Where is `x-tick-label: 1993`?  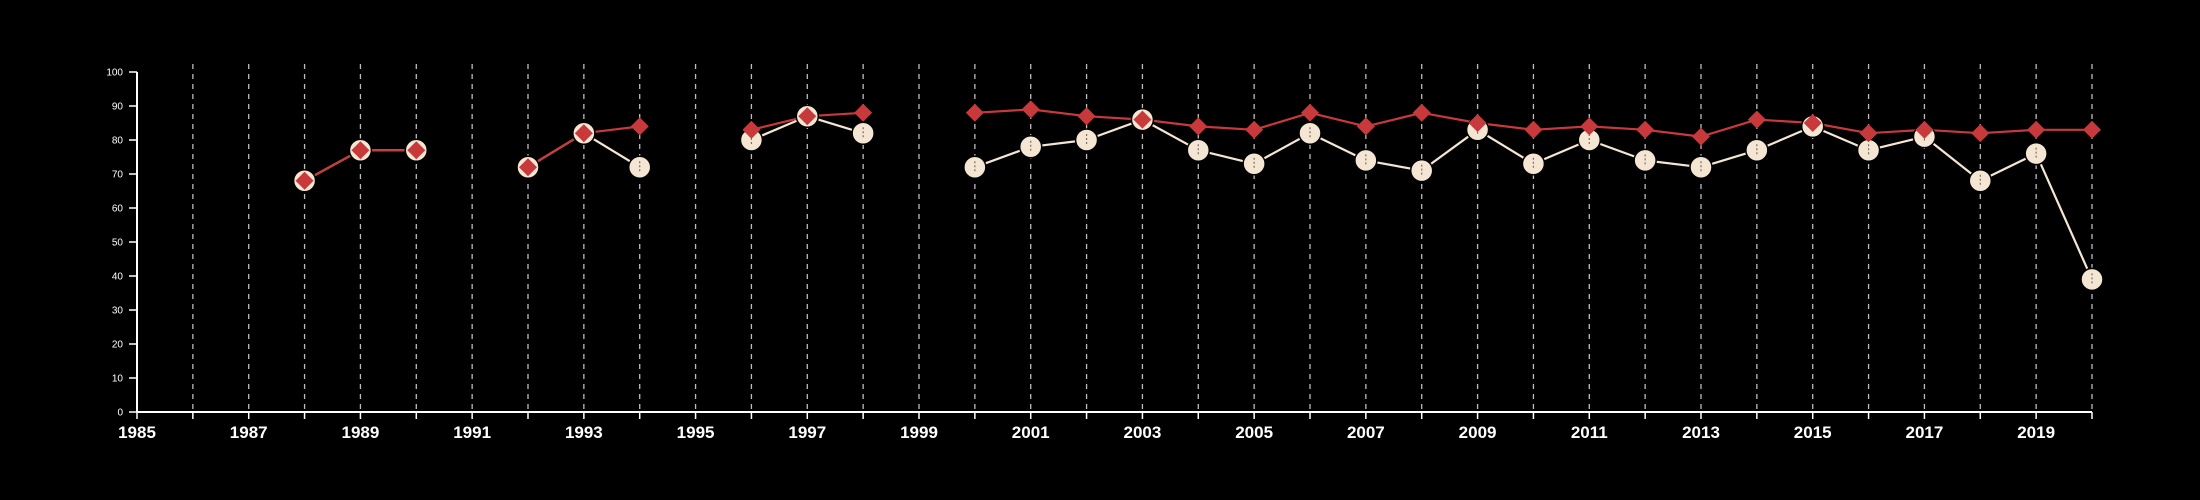 x-tick-label: 1993 is located at coordinates (584, 432).